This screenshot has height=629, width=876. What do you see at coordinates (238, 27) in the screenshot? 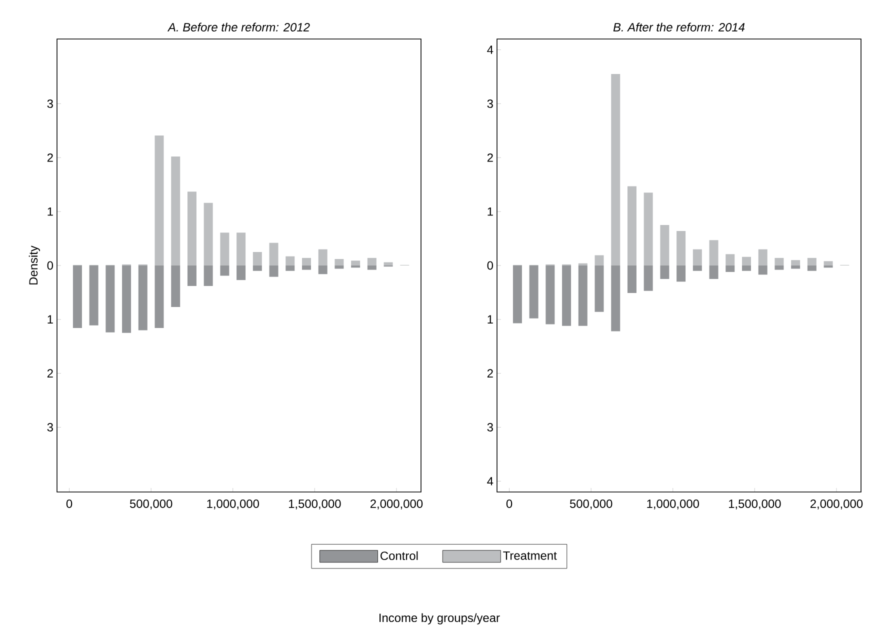
I see `chart-title: A. Before the reform: 2012` at bounding box center [238, 27].